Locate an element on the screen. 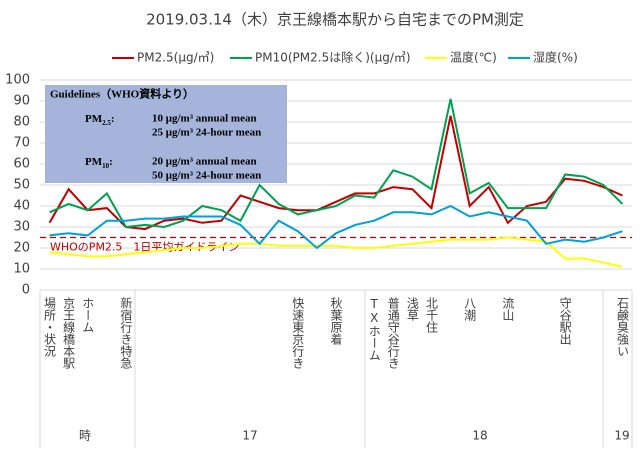 Image resolution: width=640 pixels, height=450 pixels. y-tick-label: 30 is located at coordinates (21, 227).